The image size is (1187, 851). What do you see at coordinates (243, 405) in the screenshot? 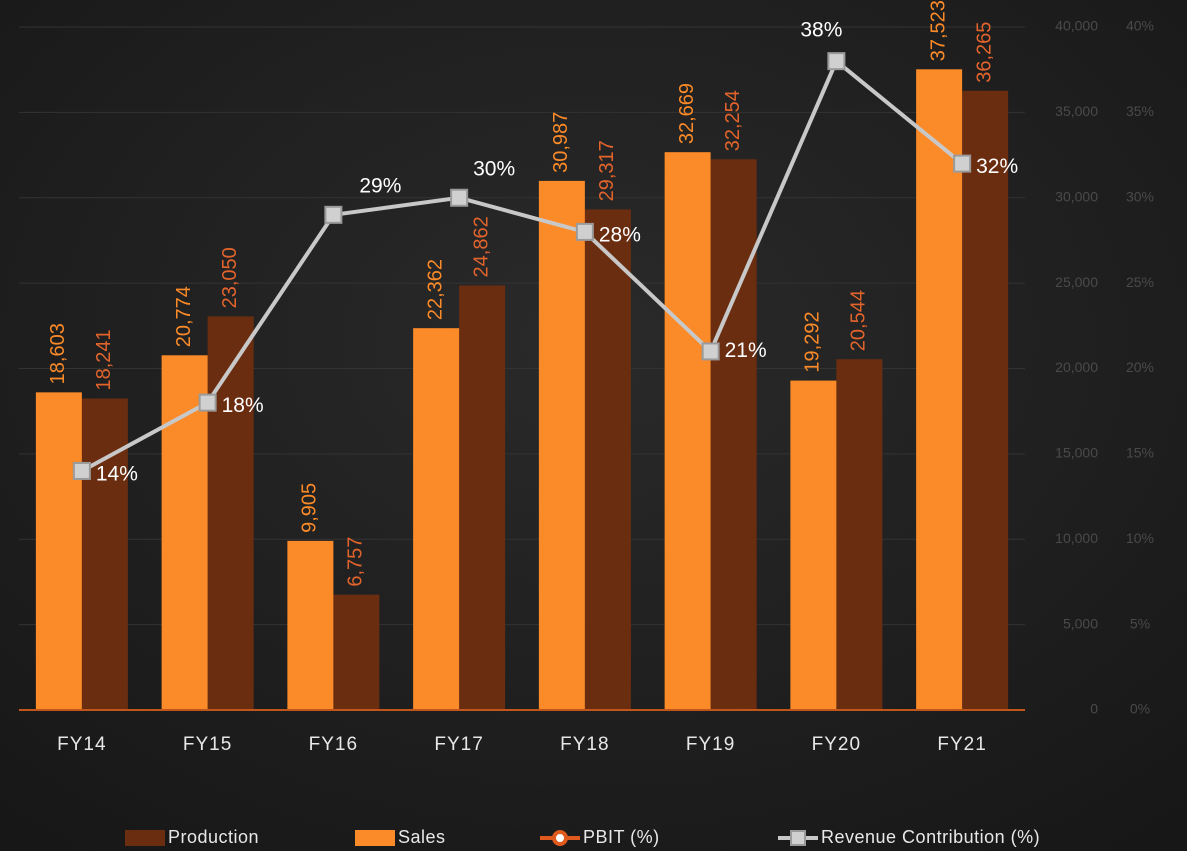
I see `data-label: 18%` at bounding box center [243, 405].